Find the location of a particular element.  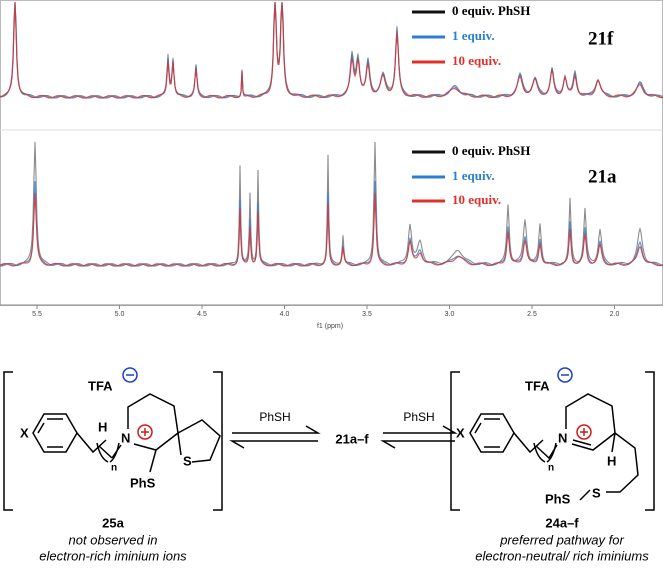

tick-label: 4.5 is located at coordinates (202, 314).